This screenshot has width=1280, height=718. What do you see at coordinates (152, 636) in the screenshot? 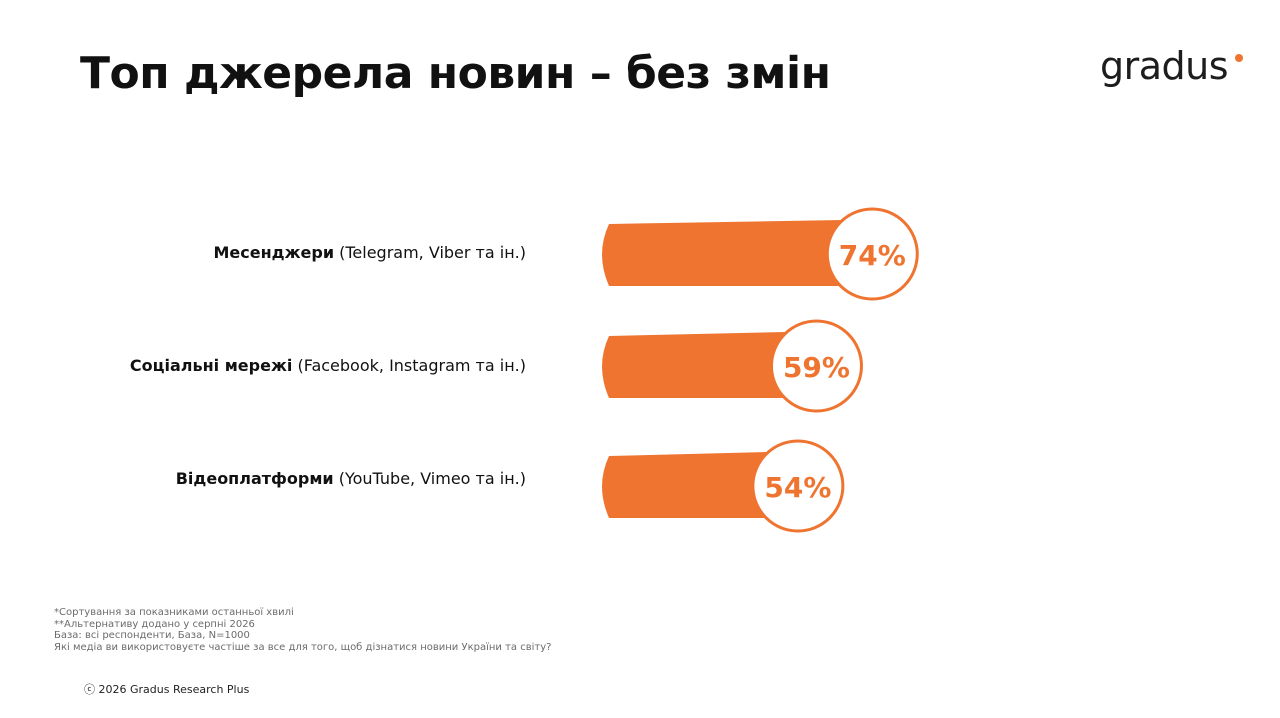
I see `footnote: База: всі респонденти, База, N=1000` at bounding box center [152, 636].